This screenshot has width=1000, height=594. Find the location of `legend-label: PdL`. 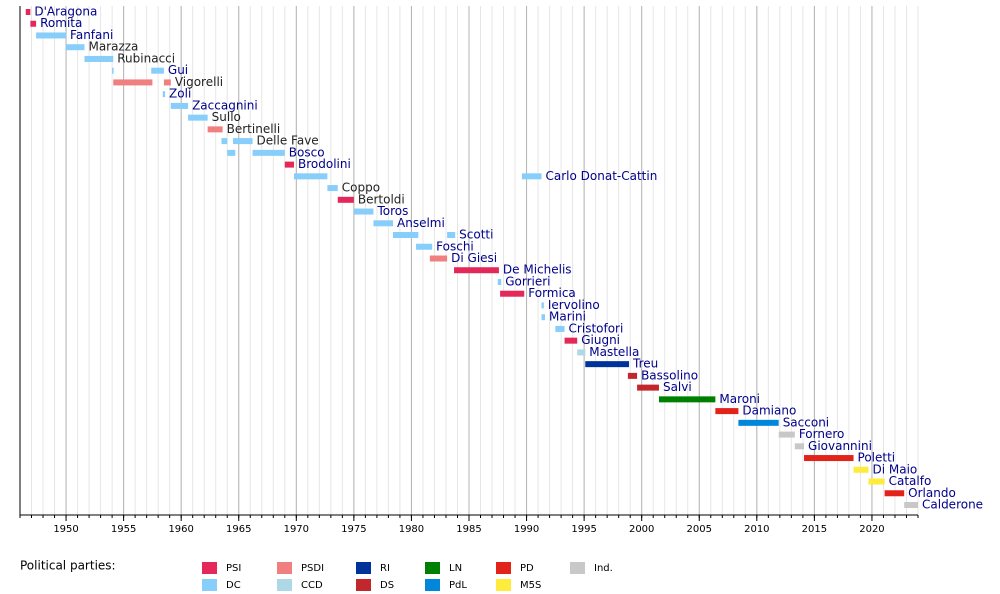

legend-label: PdL is located at coordinates (458, 585).